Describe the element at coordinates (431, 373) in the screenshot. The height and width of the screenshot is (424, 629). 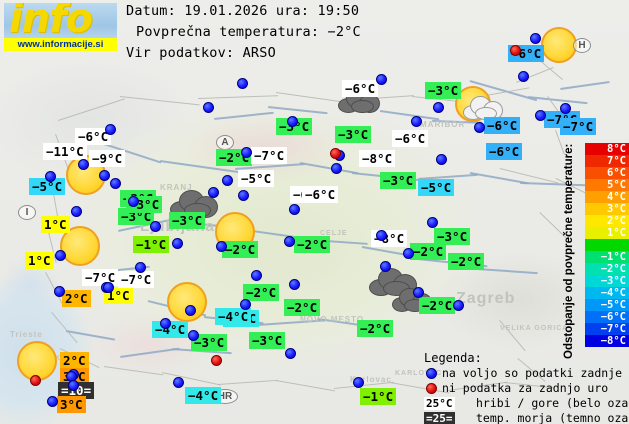
I see `blue-dot-icon` at that location.